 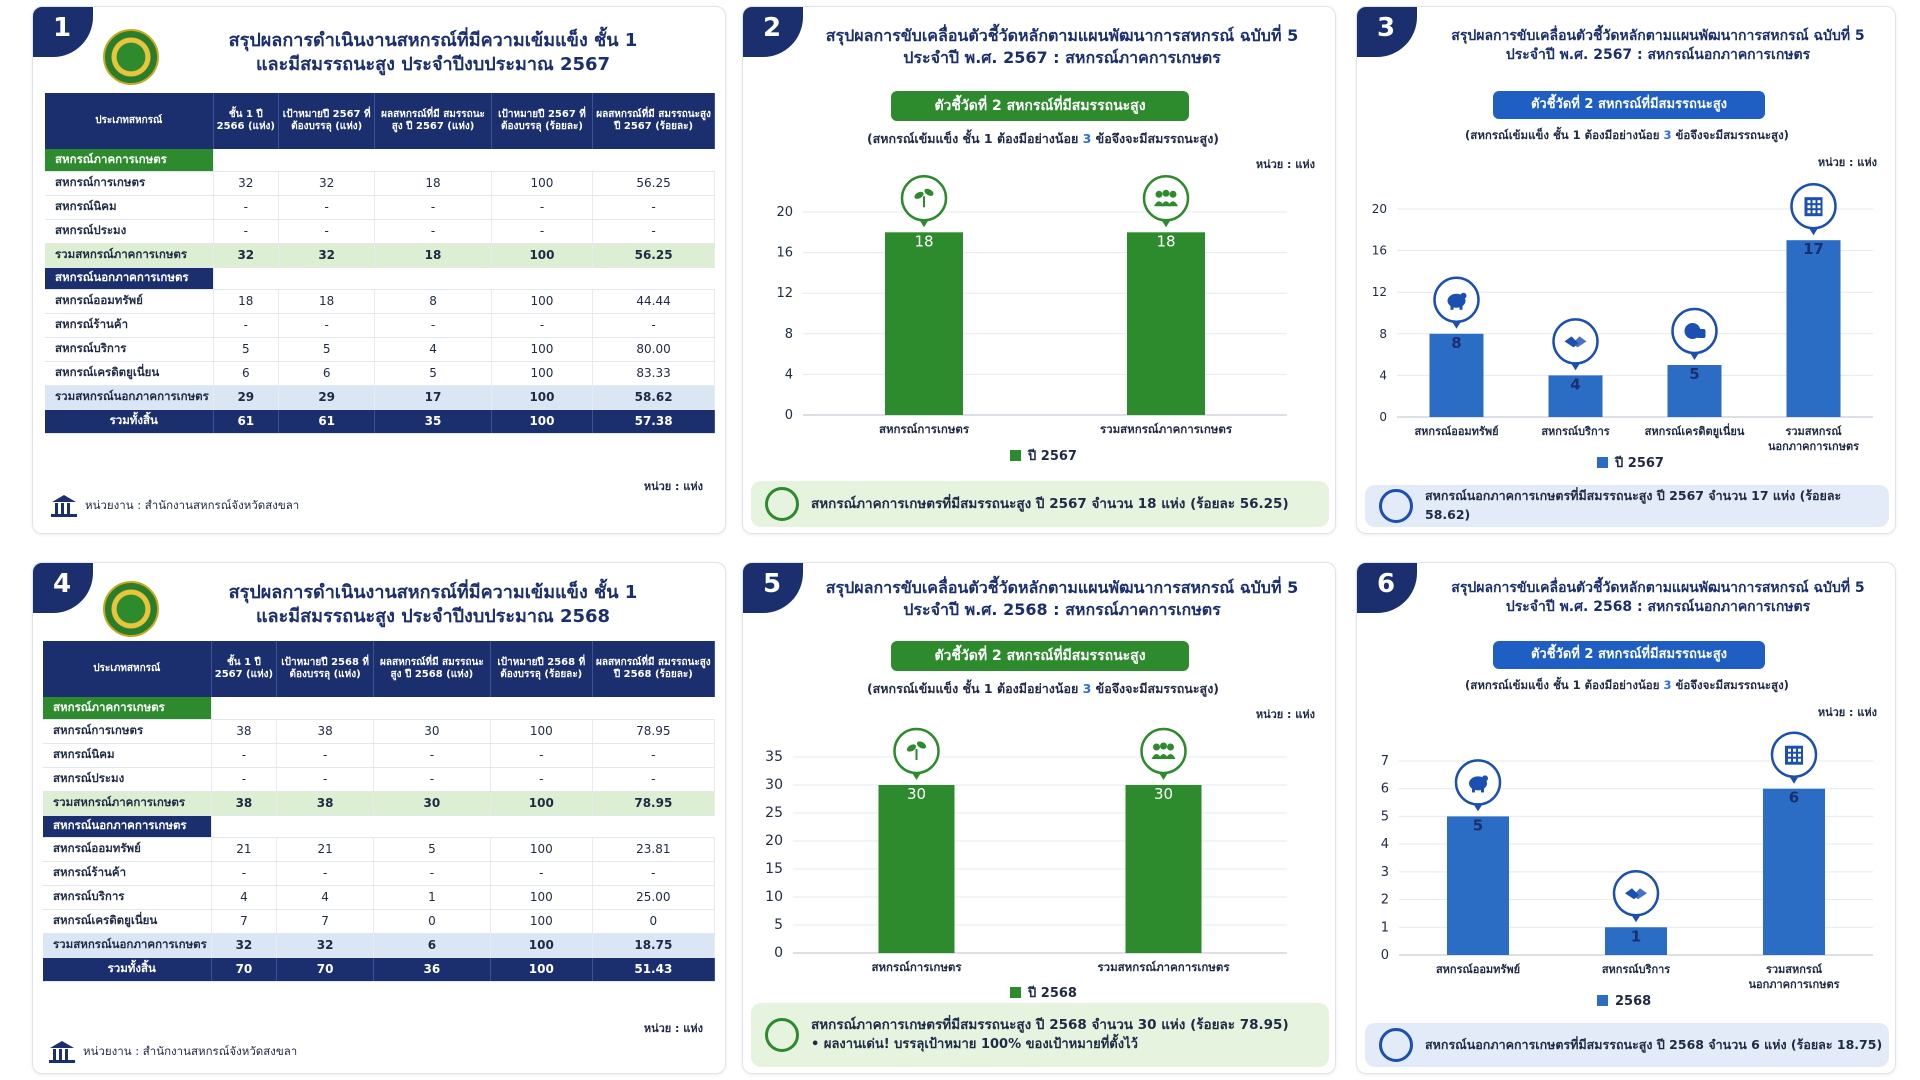 I want to click on panel-number: 1, so click(x=63, y=32).